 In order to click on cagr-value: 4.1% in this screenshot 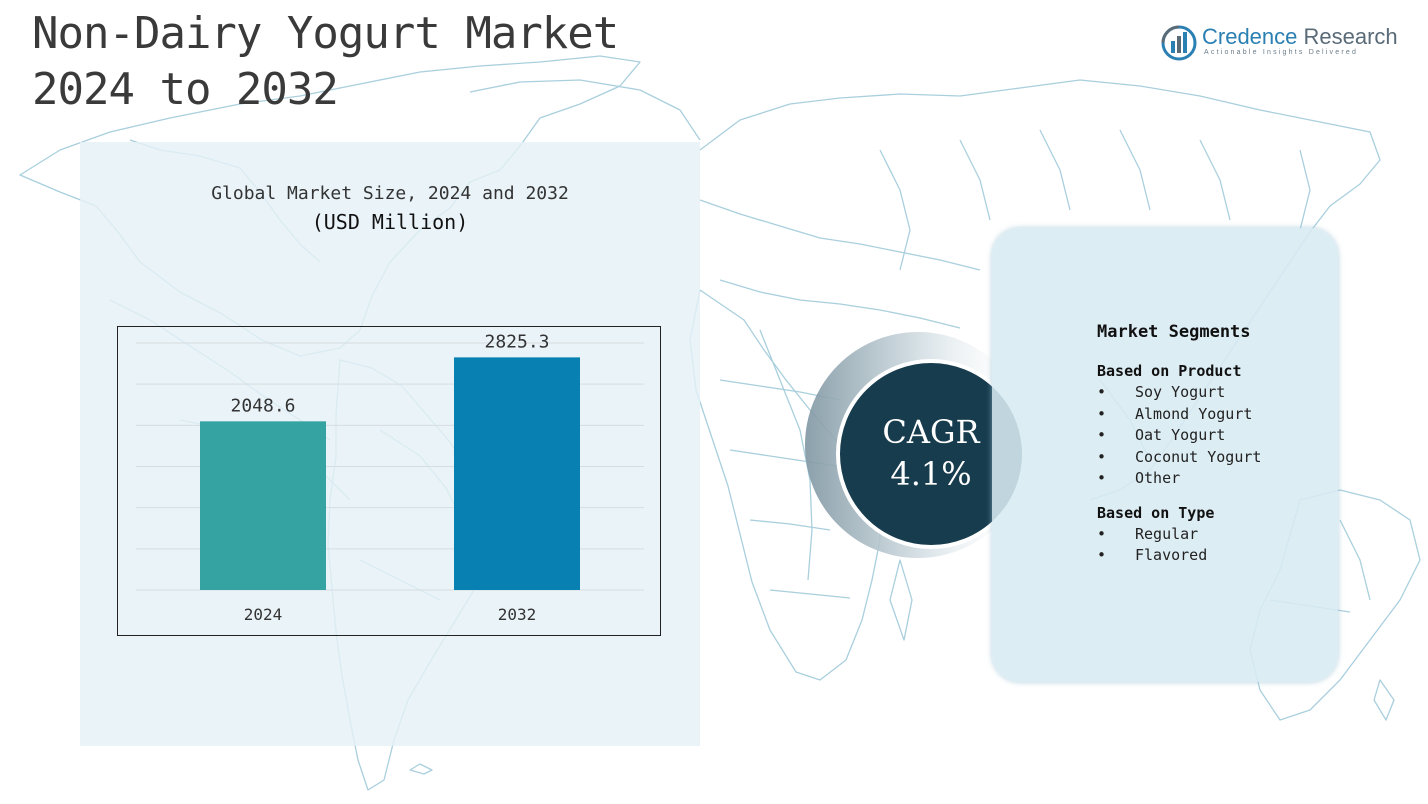, I will do `click(931, 474)`.